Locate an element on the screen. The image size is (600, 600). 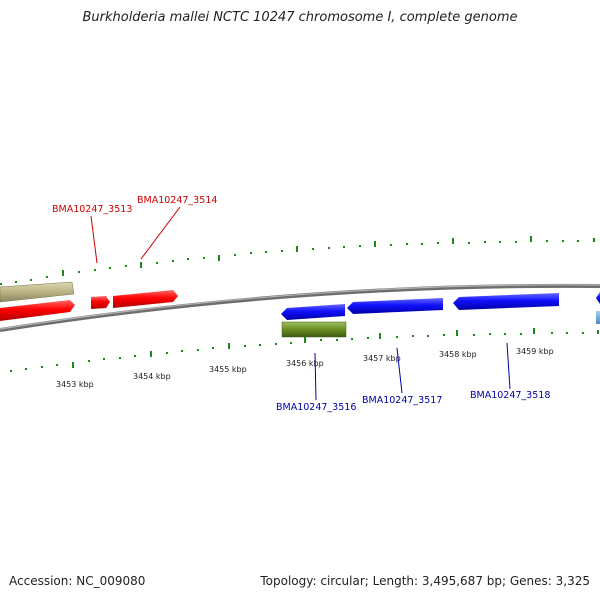
tick-label: 3455 kbp is located at coordinates (228, 369).